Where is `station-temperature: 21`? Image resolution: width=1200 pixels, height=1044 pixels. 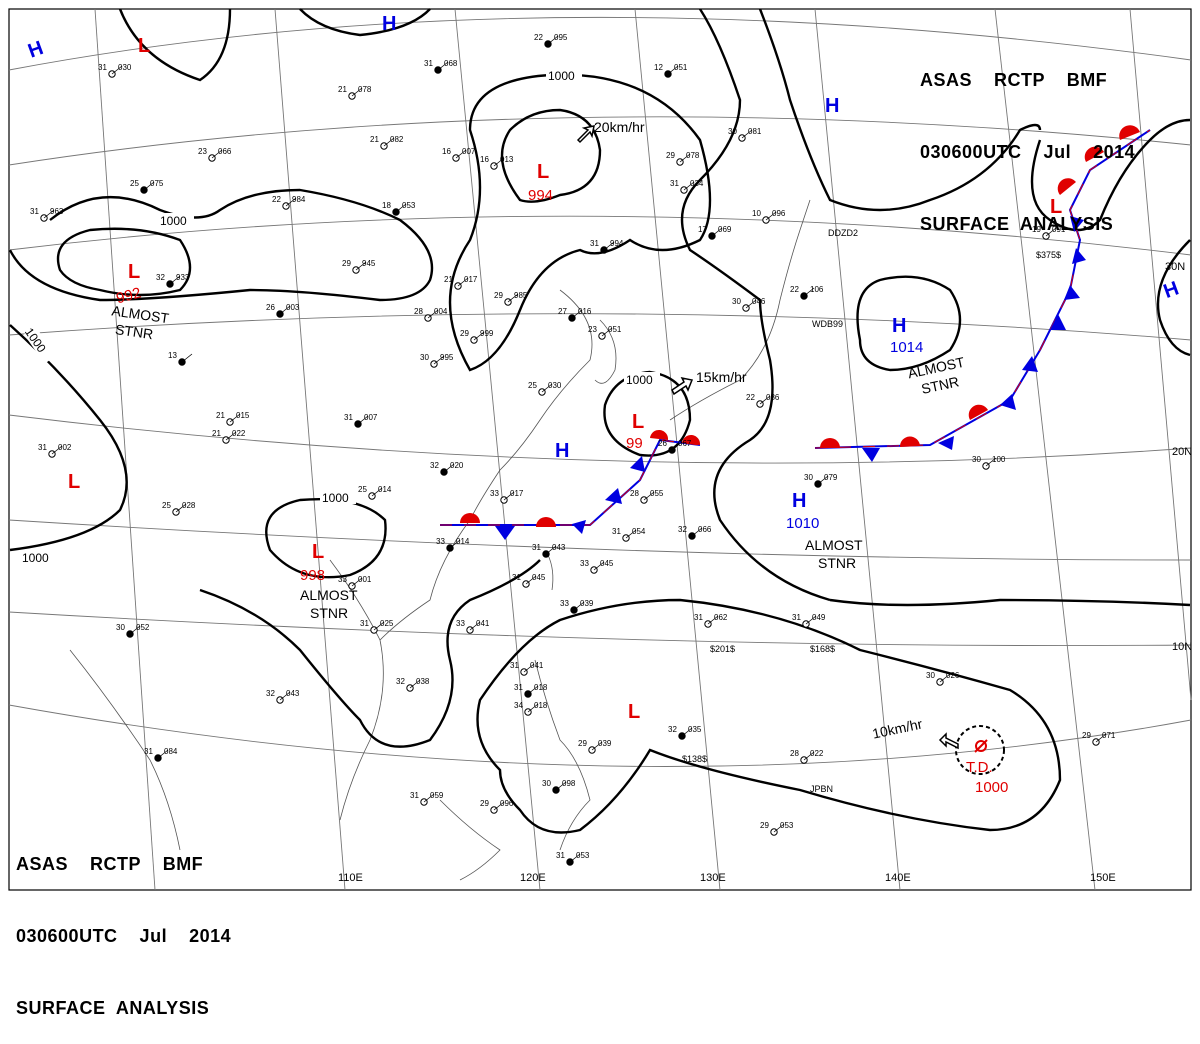 station-temperature: 21 is located at coordinates (220, 415).